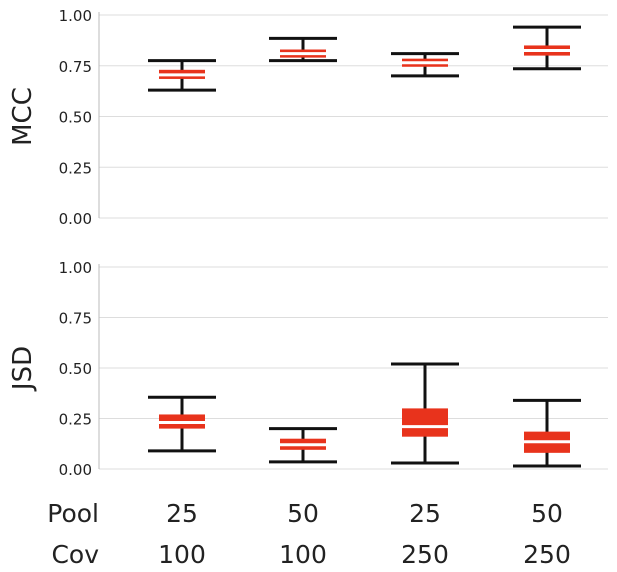 The height and width of the screenshot is (572, 617). What do you see at coordinates (23, 369) in the screenshot?
I see `y-axis-label: JSD` at bounding box center [23, 369].